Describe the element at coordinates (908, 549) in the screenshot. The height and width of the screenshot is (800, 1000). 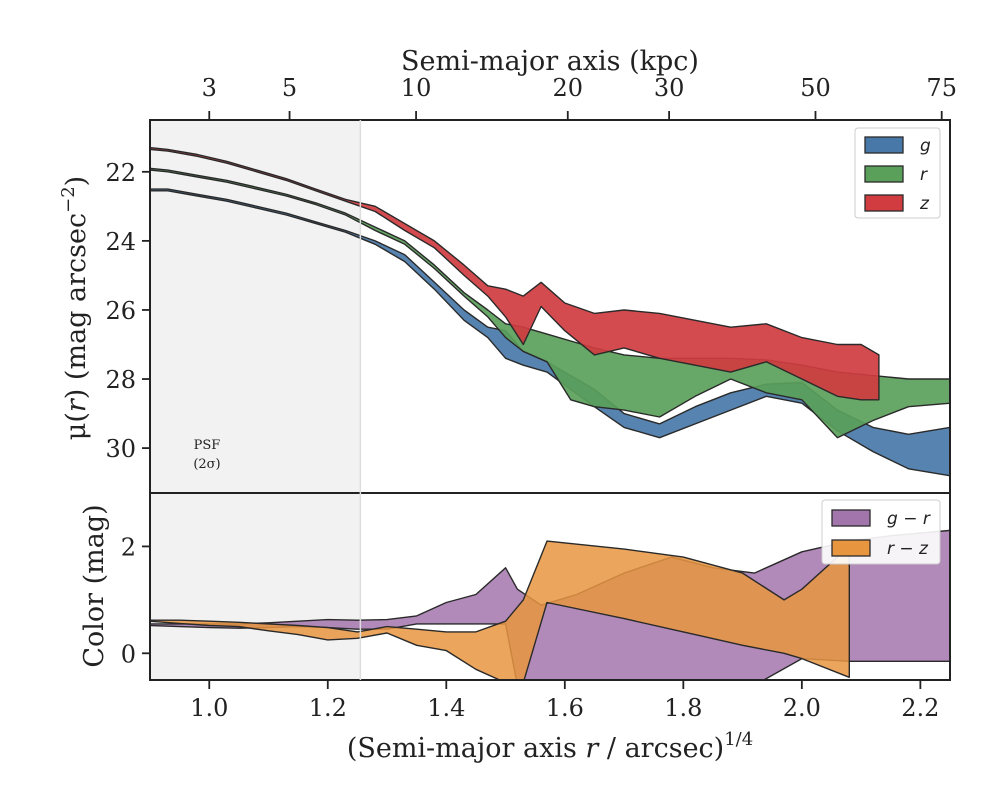
I see `legend-label: r − z` at that location.